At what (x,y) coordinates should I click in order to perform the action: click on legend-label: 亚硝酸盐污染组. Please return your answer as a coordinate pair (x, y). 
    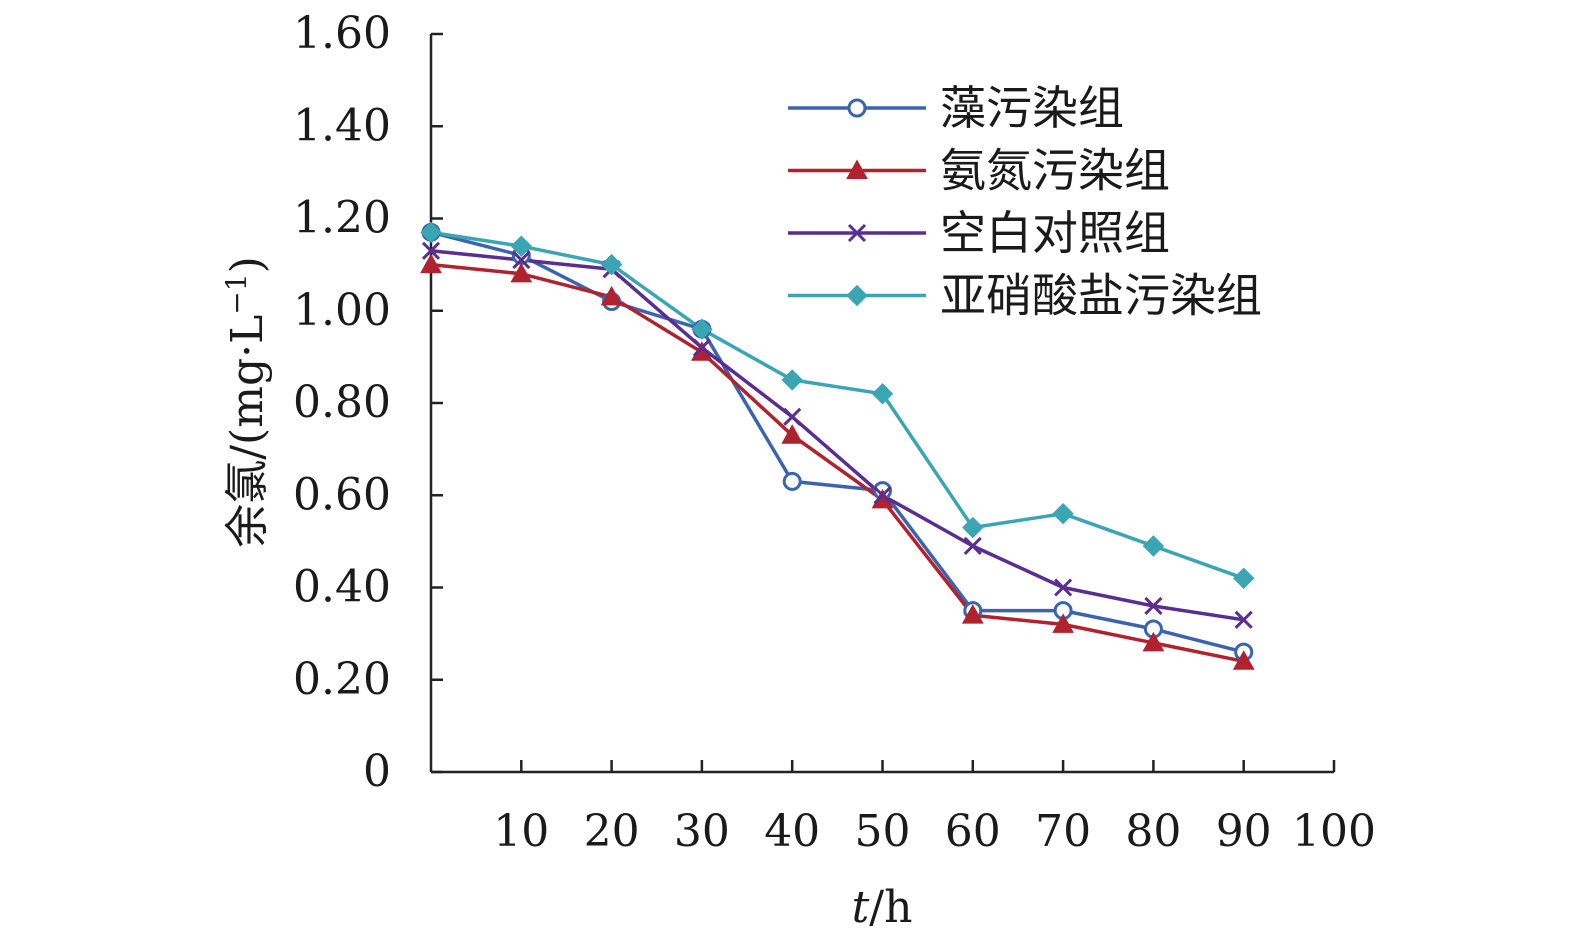
    Looking at the image, I should click on (1101, 296).